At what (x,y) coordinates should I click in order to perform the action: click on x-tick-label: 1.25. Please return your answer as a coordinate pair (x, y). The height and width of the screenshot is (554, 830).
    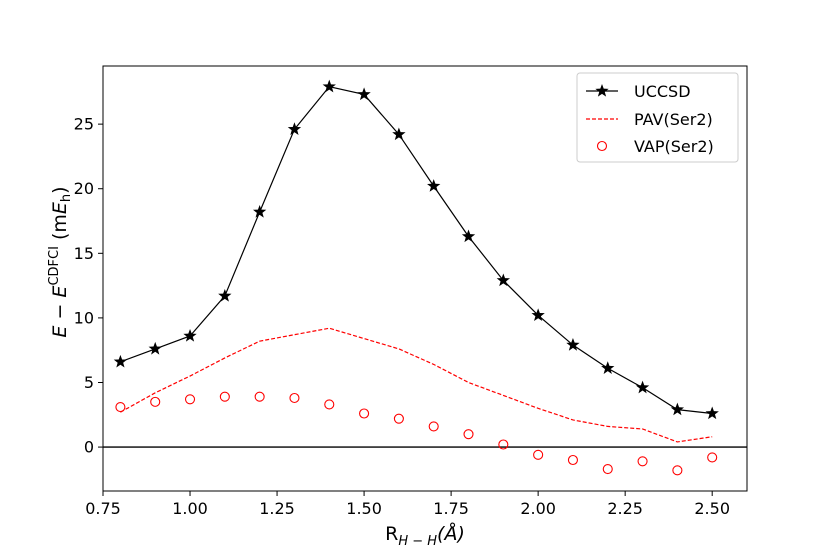
    Looking at the image, I should click on (277, 508).